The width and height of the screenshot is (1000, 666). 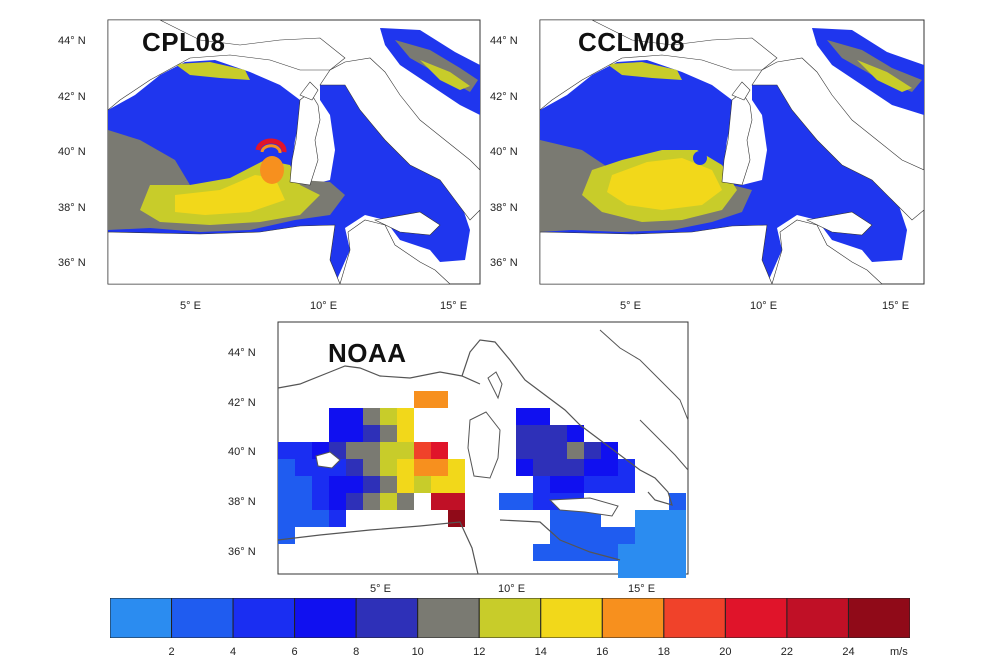 What do you see at coordinates (309, 91) in the screenshot?
I see `cpl08-corsica` at bounding box center [309, 91].